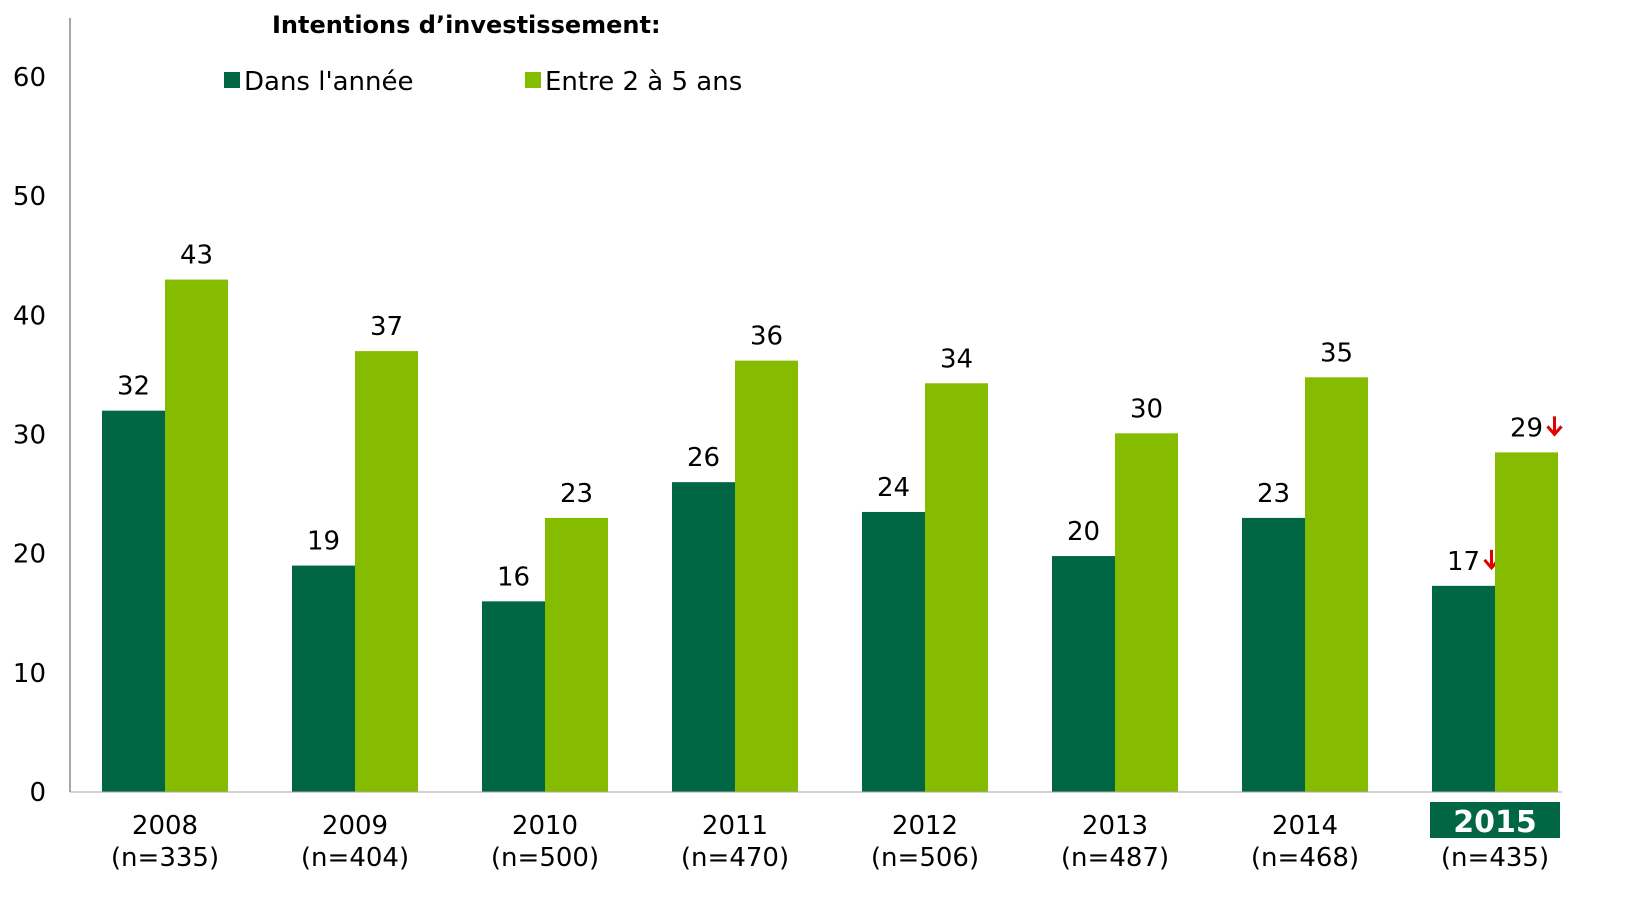  What do you see at coordinates (42, 413) in the screenshot?
I see `y-axis: 0 10 20 30 40 50 60` at bounding box center [42, 413].